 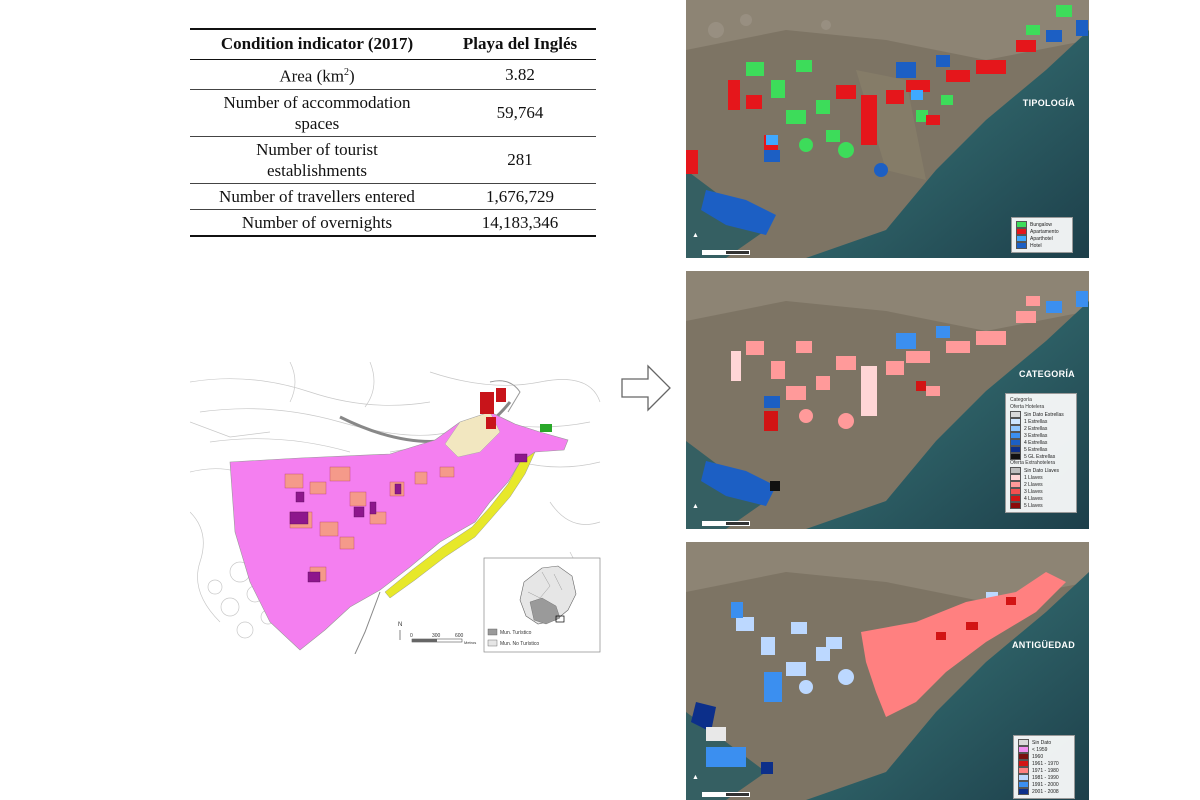 I want to click on table-row: Area (km2) 3.82, so click(x=393, y=74).